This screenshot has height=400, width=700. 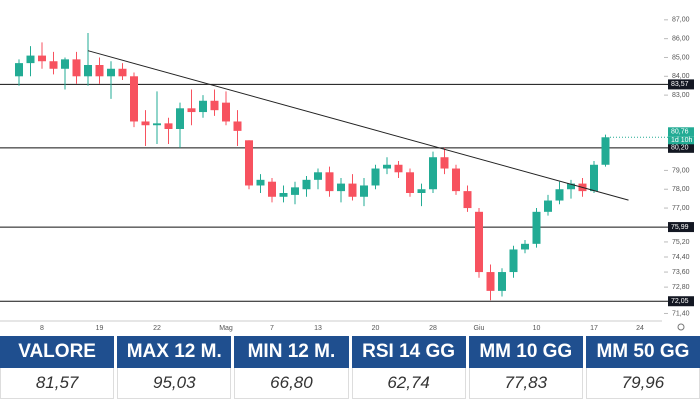 I want to click on countdown: 1d 10h, so click(x=682, y=140).